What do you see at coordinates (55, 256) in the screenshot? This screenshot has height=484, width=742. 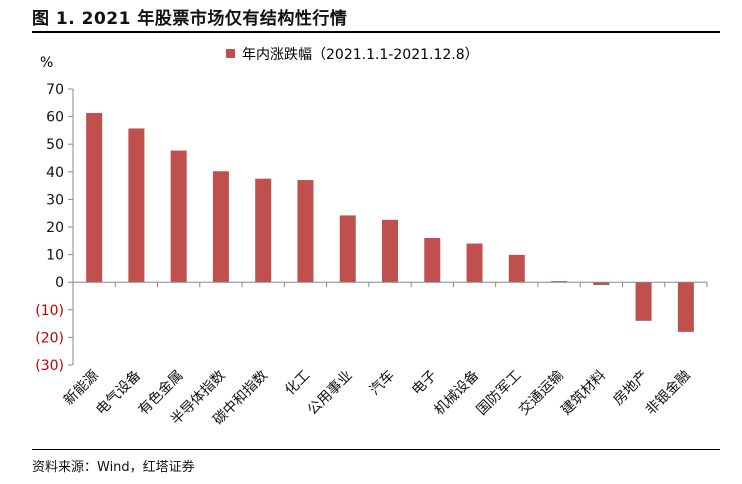 I see `y-tick-label: 10` at bounding box center [55, 256].